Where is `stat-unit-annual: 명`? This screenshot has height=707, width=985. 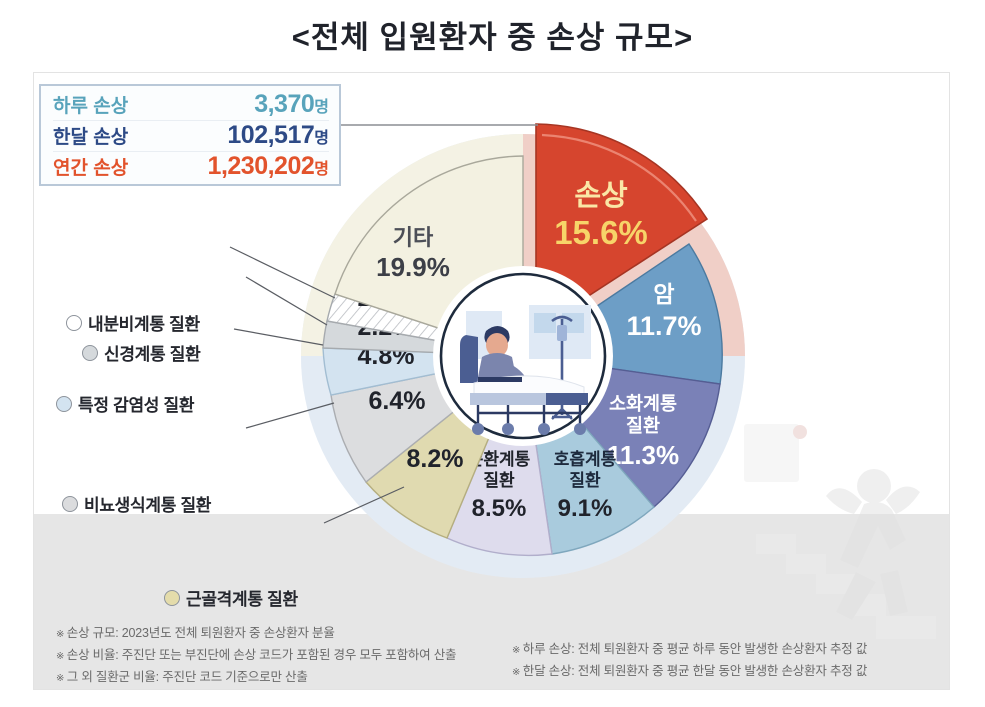
stat-unit-annual: 명 is located at coordinates (321, 169).